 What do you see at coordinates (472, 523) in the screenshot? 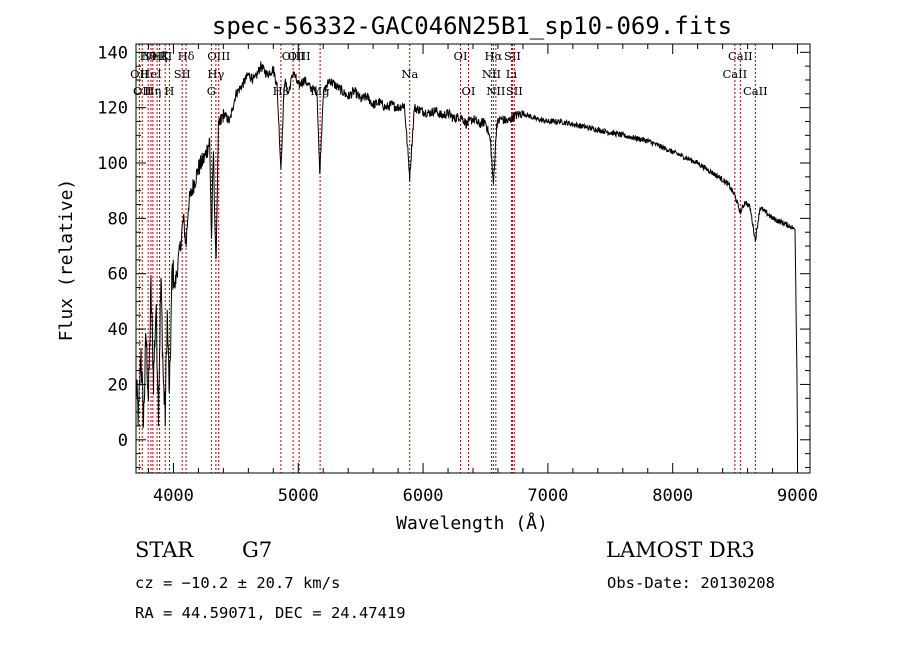
I see `x-axis-label: Wavelength (Å)` at bounding box center [472, 523].